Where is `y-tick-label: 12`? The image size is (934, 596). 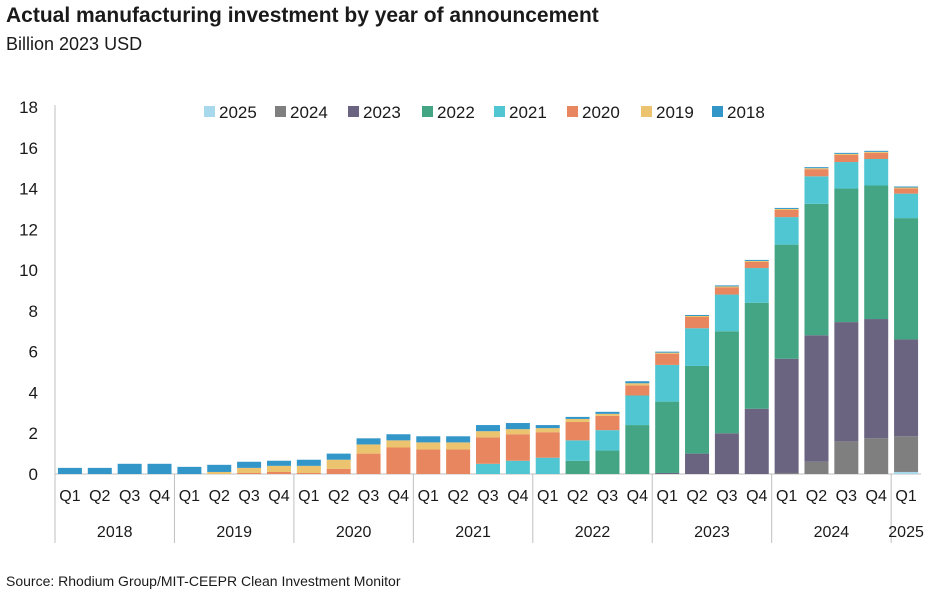
y-tick-label: 12 is located at coordinates (28, 229).